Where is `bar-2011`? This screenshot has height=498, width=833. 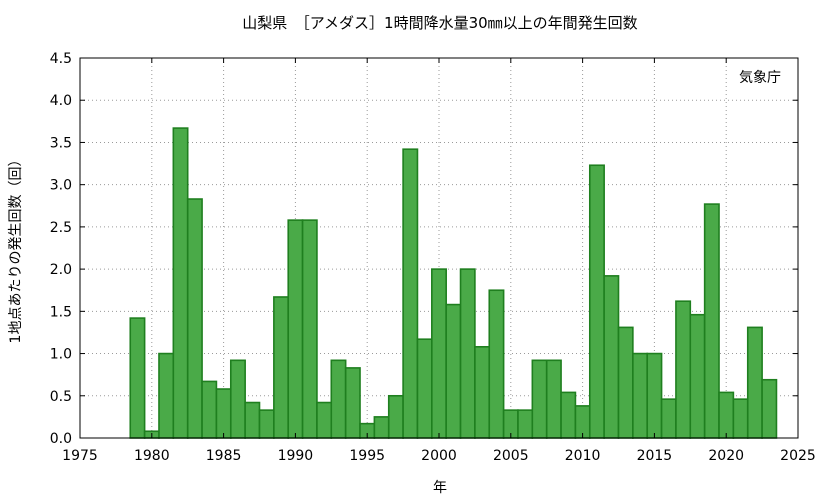
bar-2011 is located at coordinates (596, 301).